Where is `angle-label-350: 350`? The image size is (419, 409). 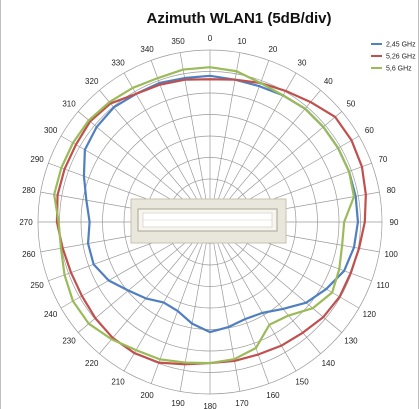 angle-label-350: 350 is located at coordinates (178, 41).